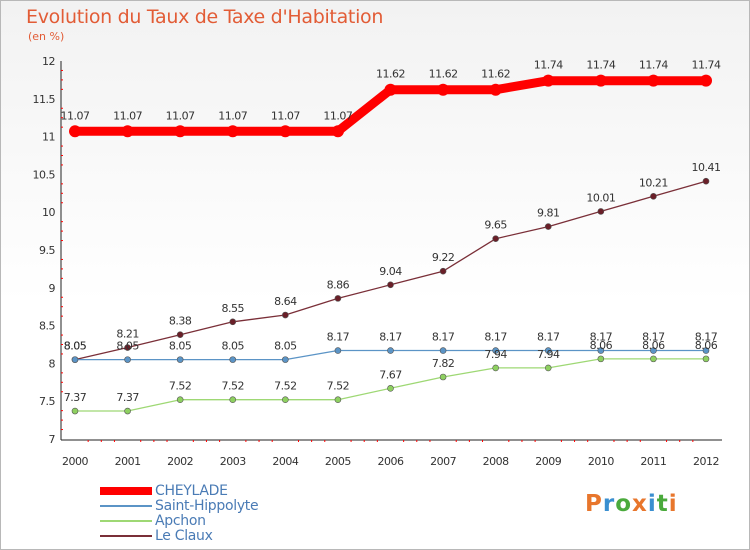  Describe the element at coordinates (548, 213) in the screenshot. I see `data-label-le-claux: 9.81` at that location.